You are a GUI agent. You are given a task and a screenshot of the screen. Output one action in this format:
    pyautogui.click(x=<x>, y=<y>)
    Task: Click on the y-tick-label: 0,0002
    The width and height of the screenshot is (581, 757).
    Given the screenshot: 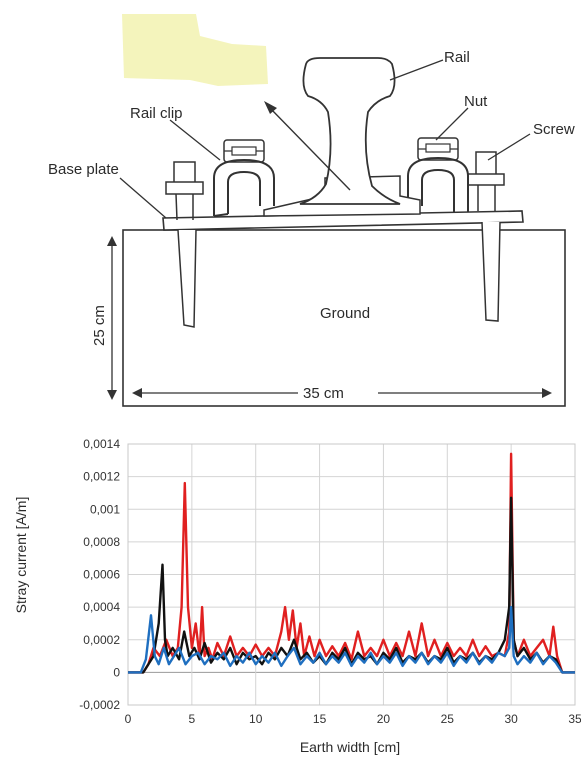 What is the action you would take?
    pyautogui.click(x=101, y=640)
    